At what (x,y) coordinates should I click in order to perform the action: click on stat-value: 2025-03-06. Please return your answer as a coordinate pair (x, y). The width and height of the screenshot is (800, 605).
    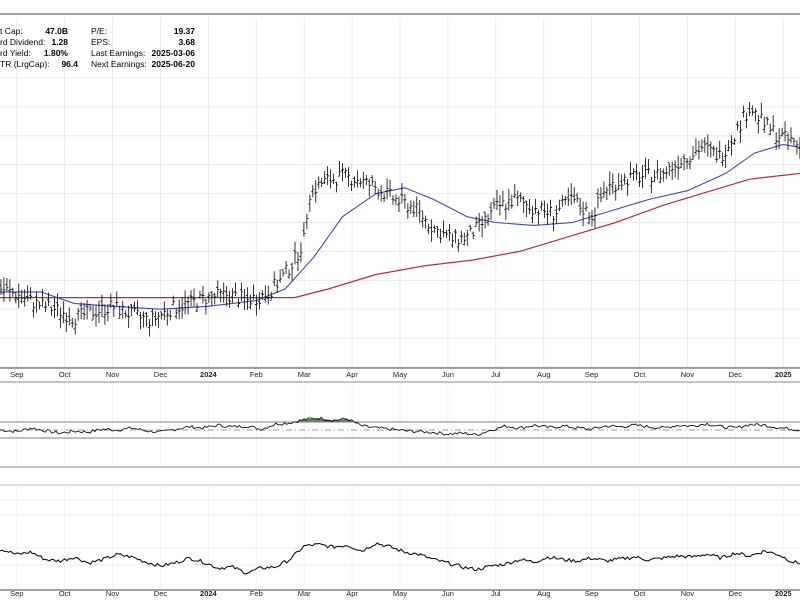
    Looking at the image, I should click on (173, 53).